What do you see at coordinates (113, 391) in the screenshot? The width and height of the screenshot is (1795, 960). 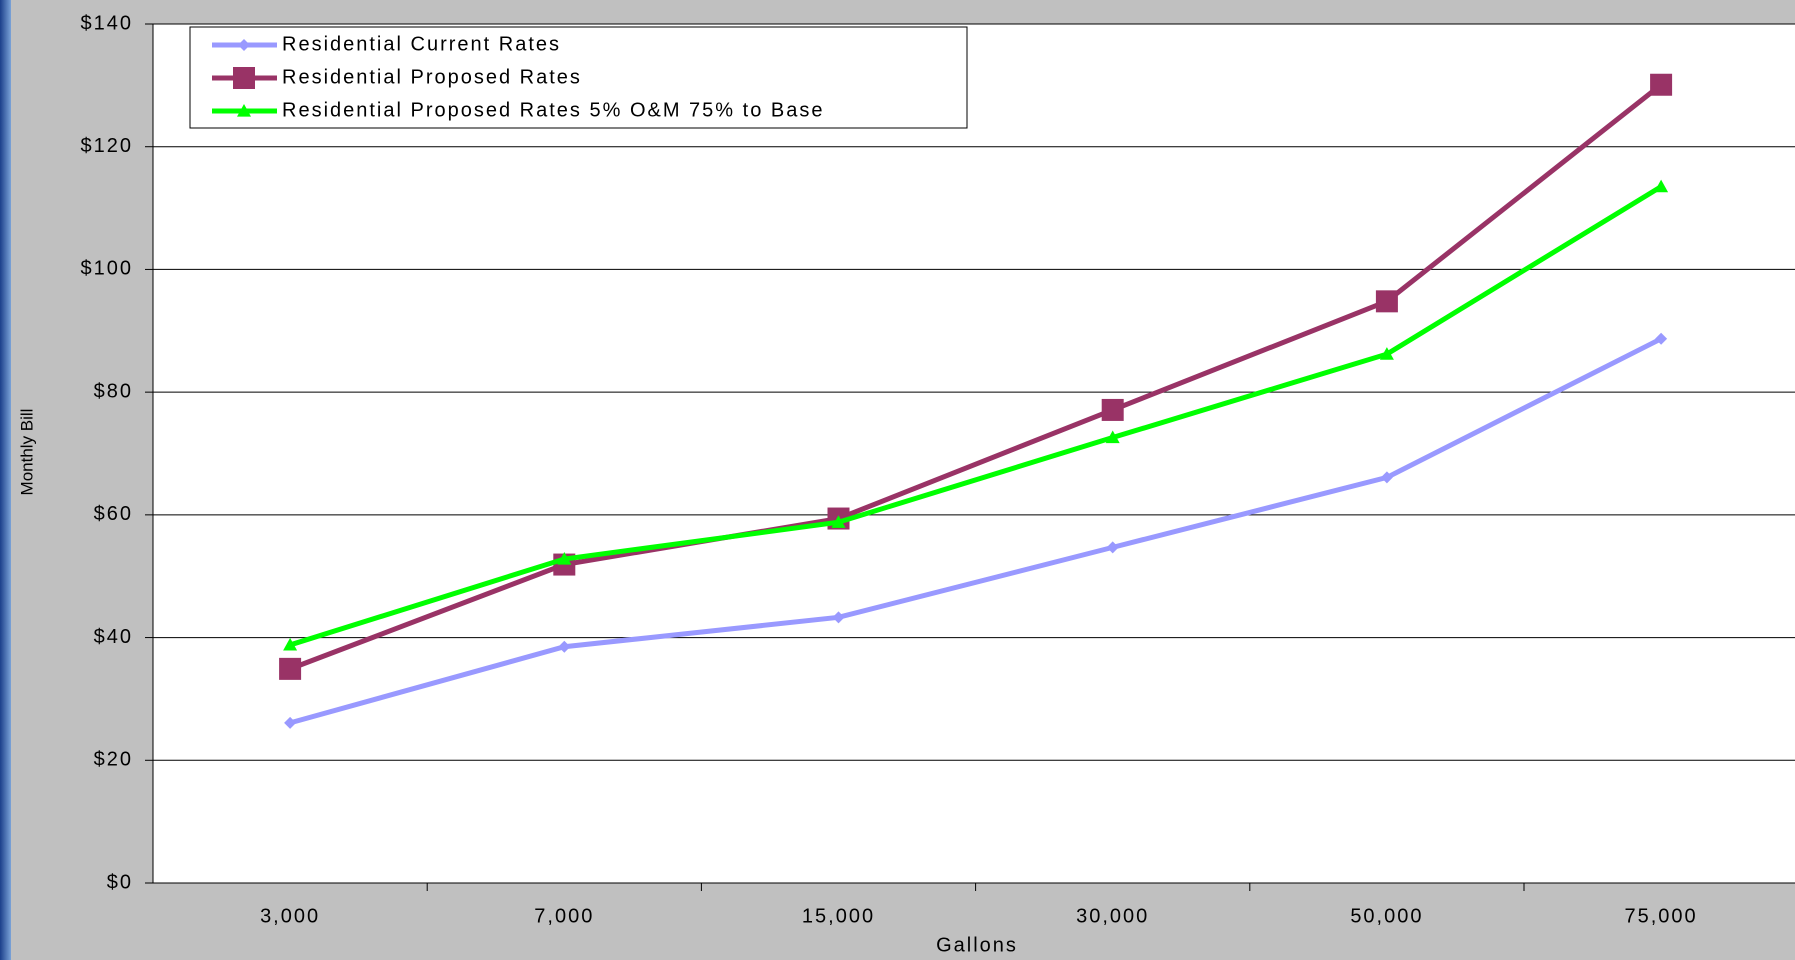 I see `y-tick-label: $80` at bounding box center [113, 391].